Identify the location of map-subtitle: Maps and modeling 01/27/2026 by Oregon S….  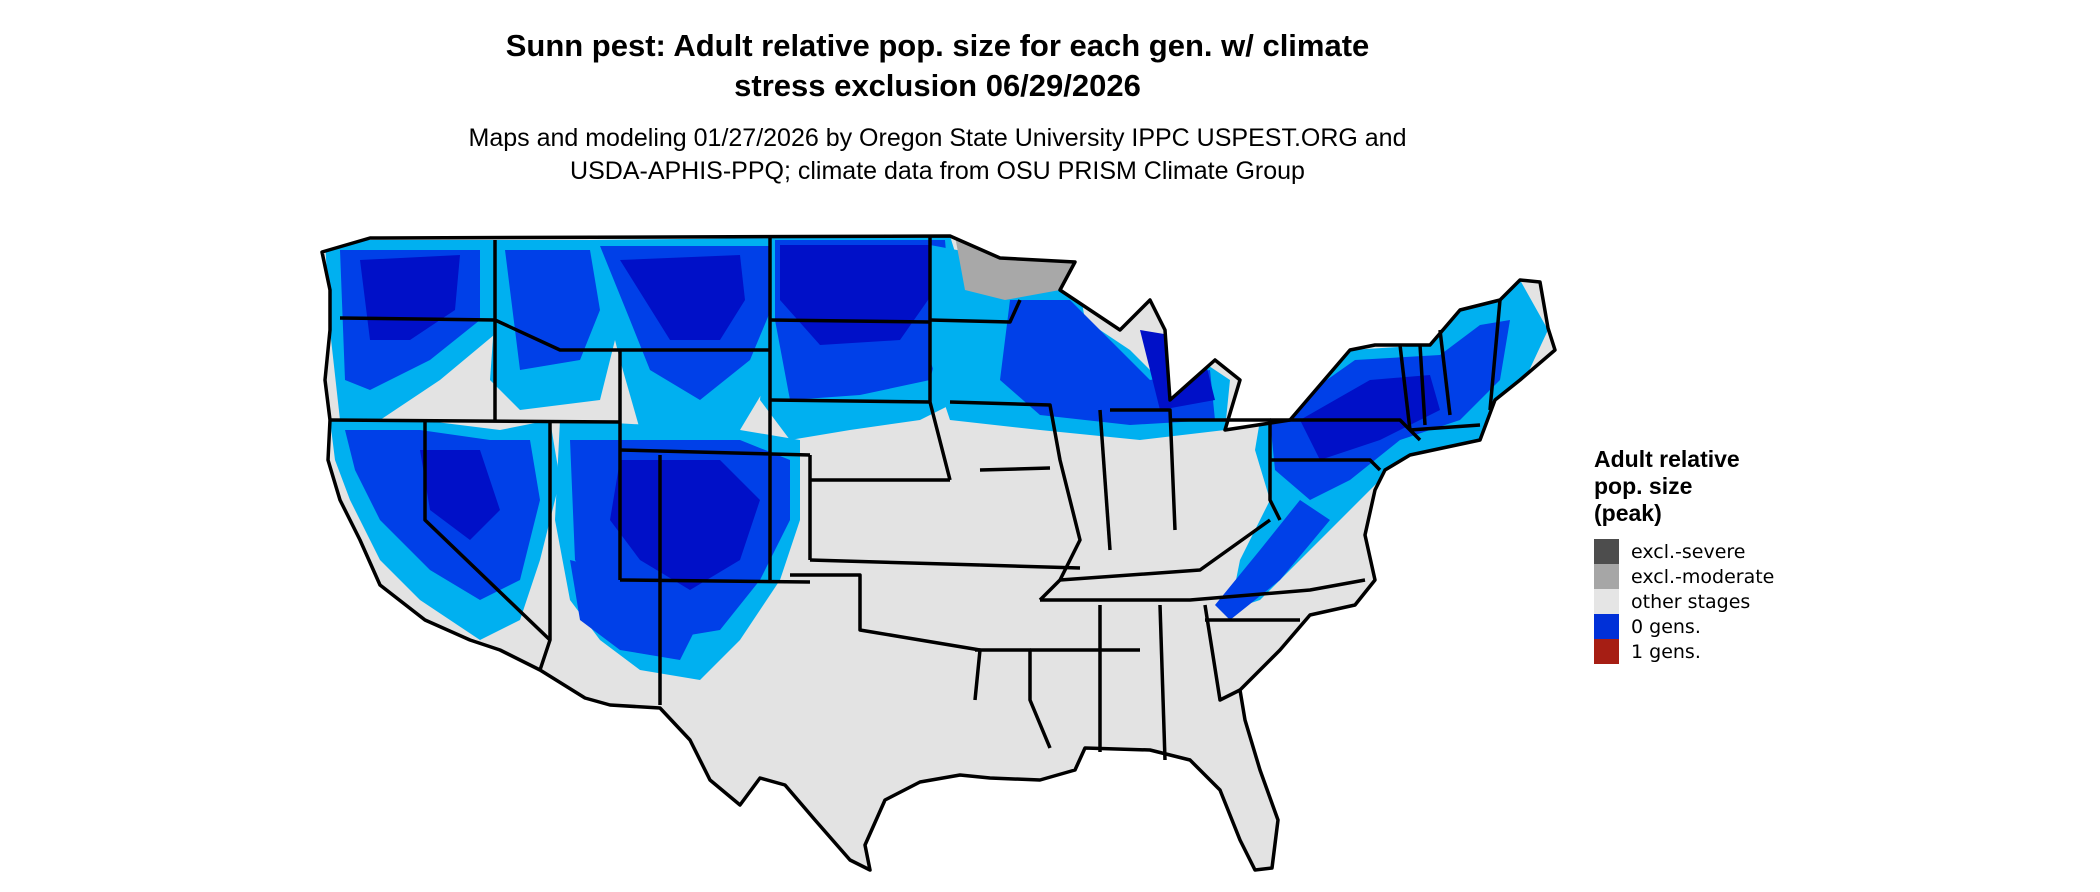
(937, 155).